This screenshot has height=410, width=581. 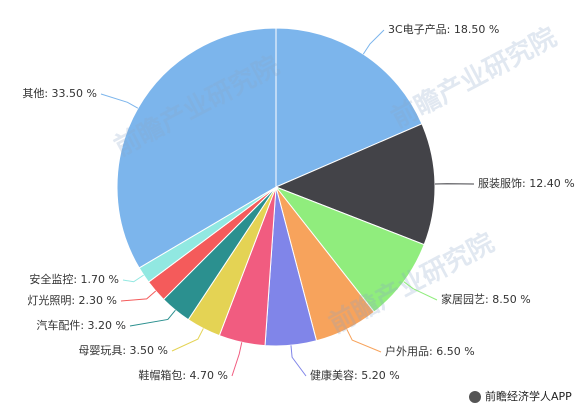 I want to click on data-label: 母婴玩具: 3.50 %, so click(x=123, y=350).